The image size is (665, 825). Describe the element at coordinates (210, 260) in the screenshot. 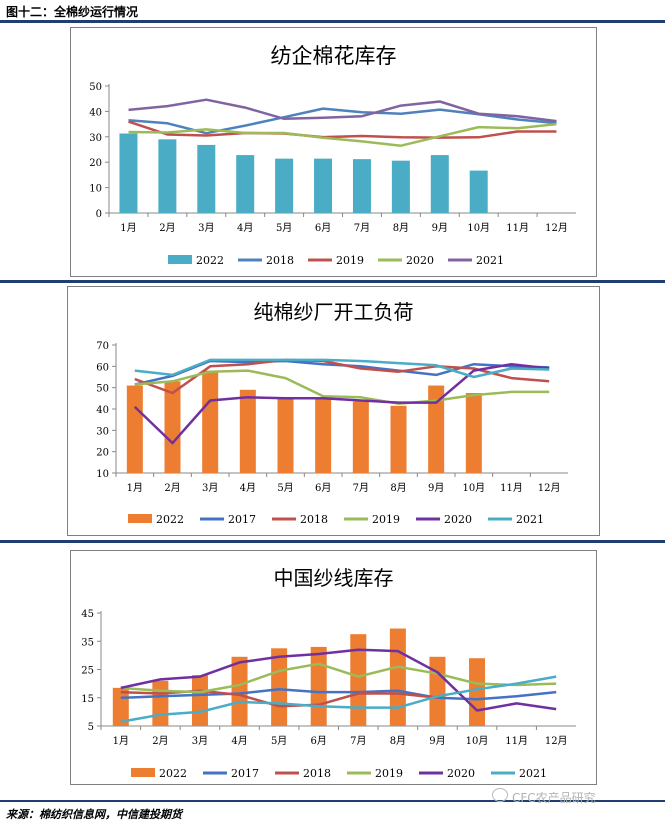

I see `legend-label-2022: 2022` at that location.